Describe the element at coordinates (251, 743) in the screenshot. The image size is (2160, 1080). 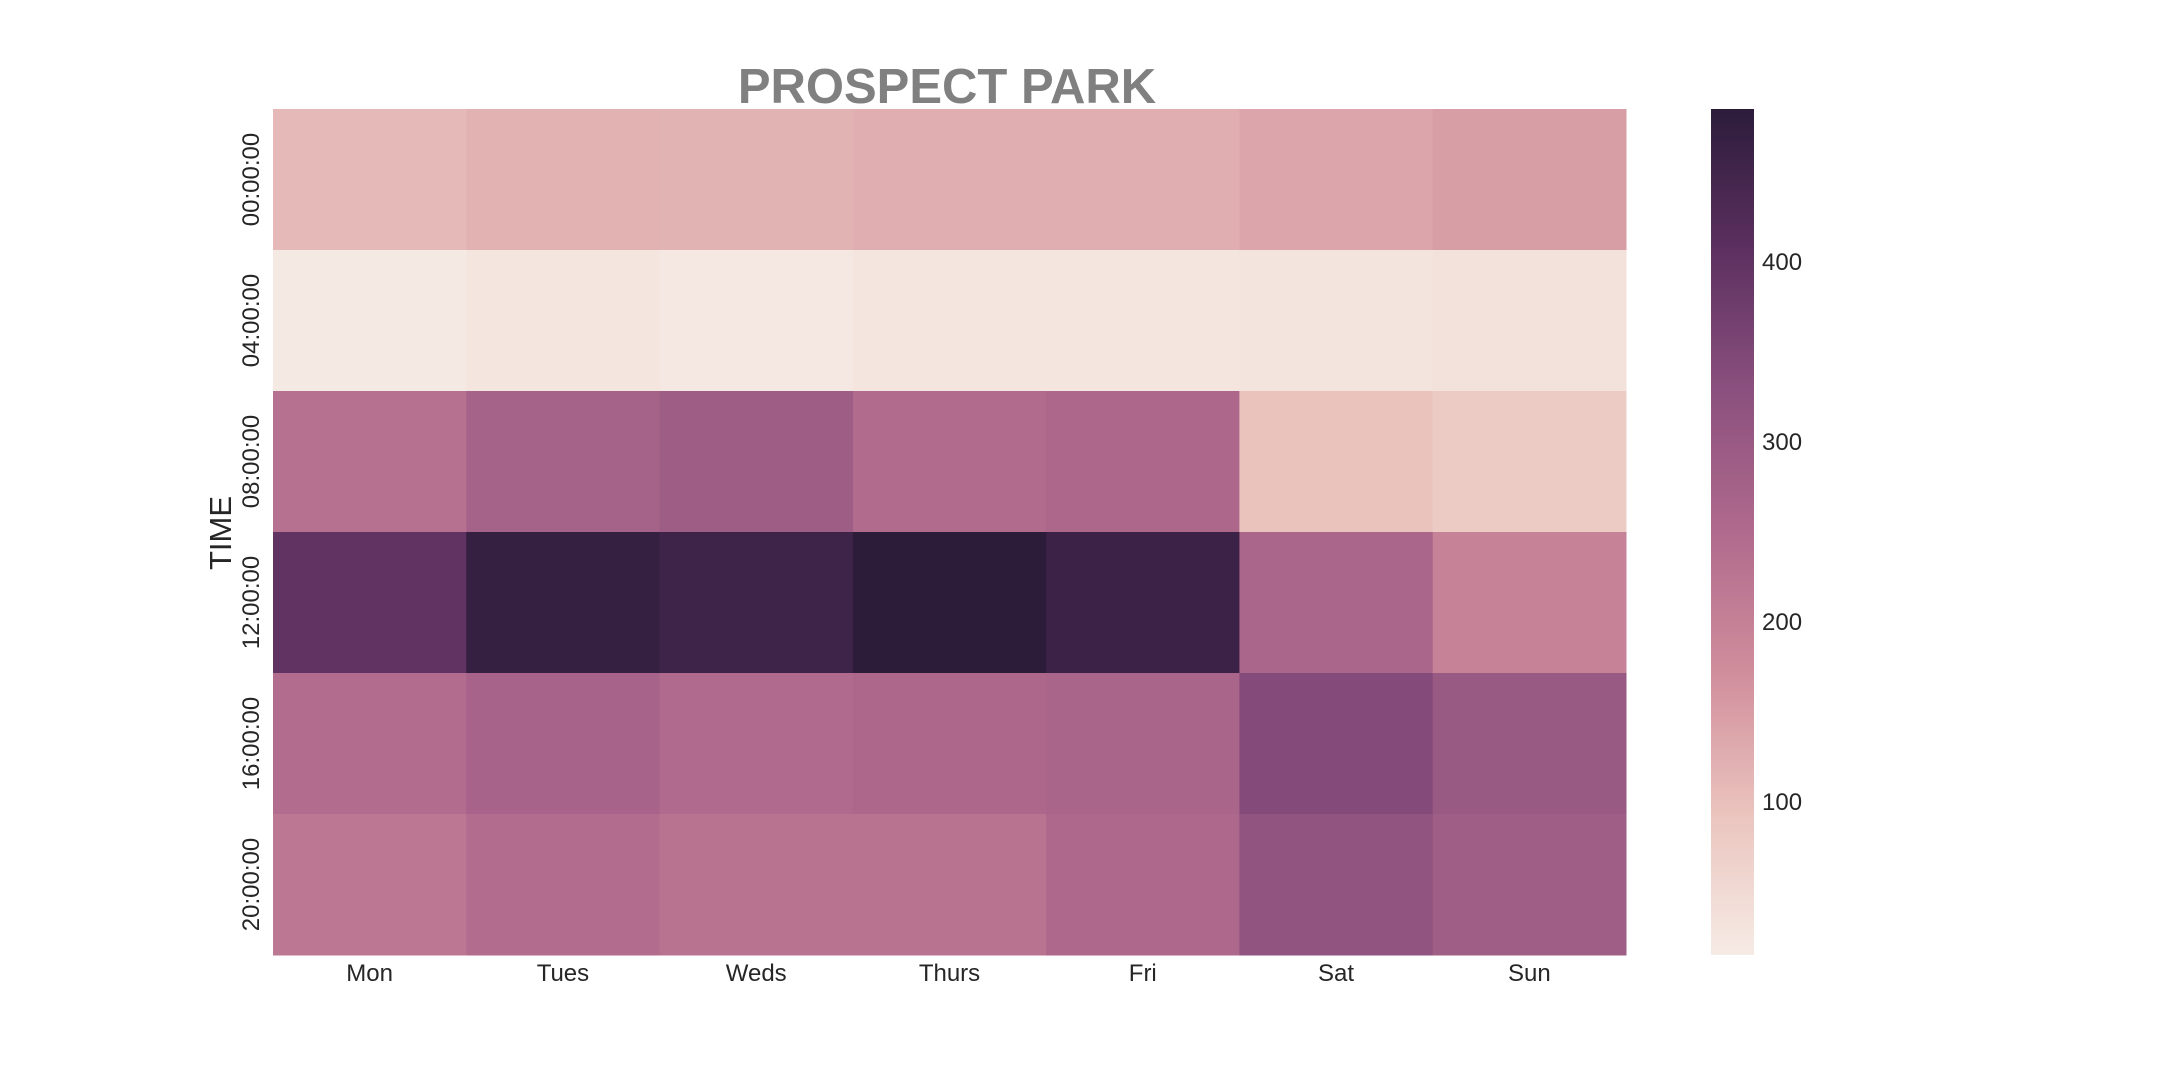
I see `y-tick-label: 16:00:00` at that location.